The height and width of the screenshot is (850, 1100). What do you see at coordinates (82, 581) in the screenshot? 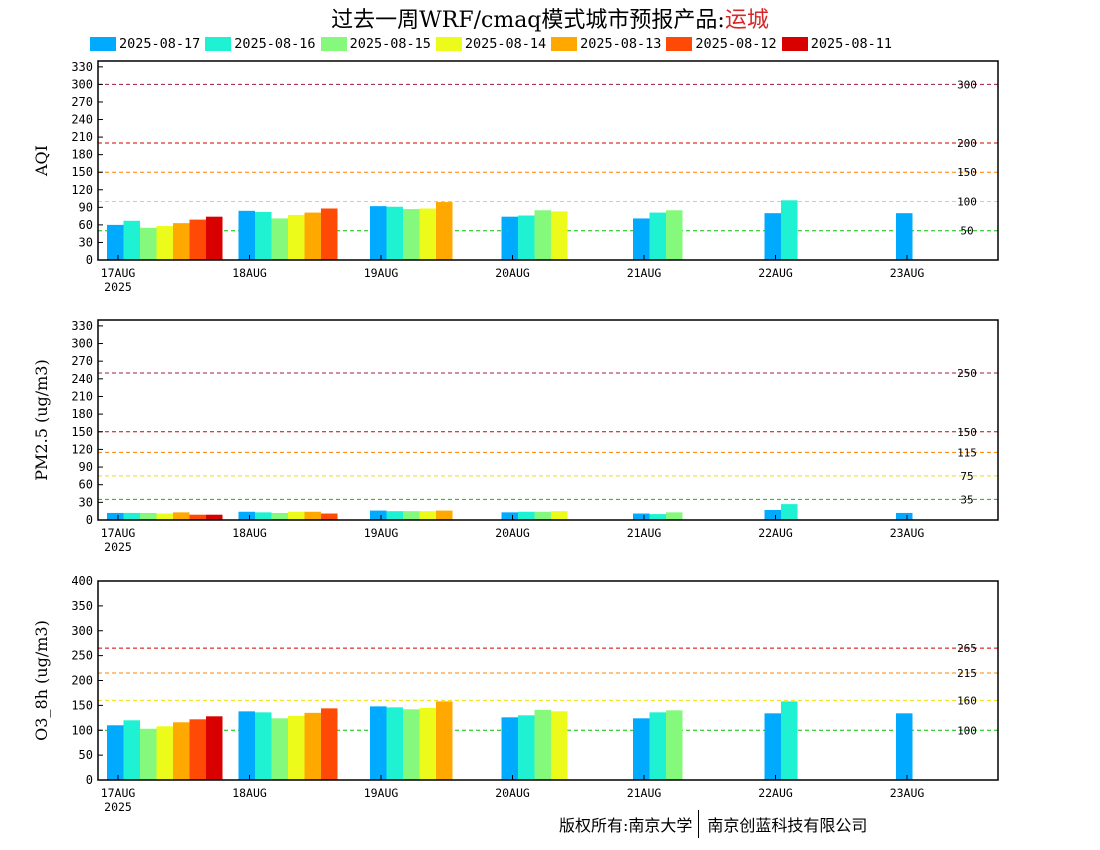
I see `y-tick-label: 400` at bounding box center [82, 581].